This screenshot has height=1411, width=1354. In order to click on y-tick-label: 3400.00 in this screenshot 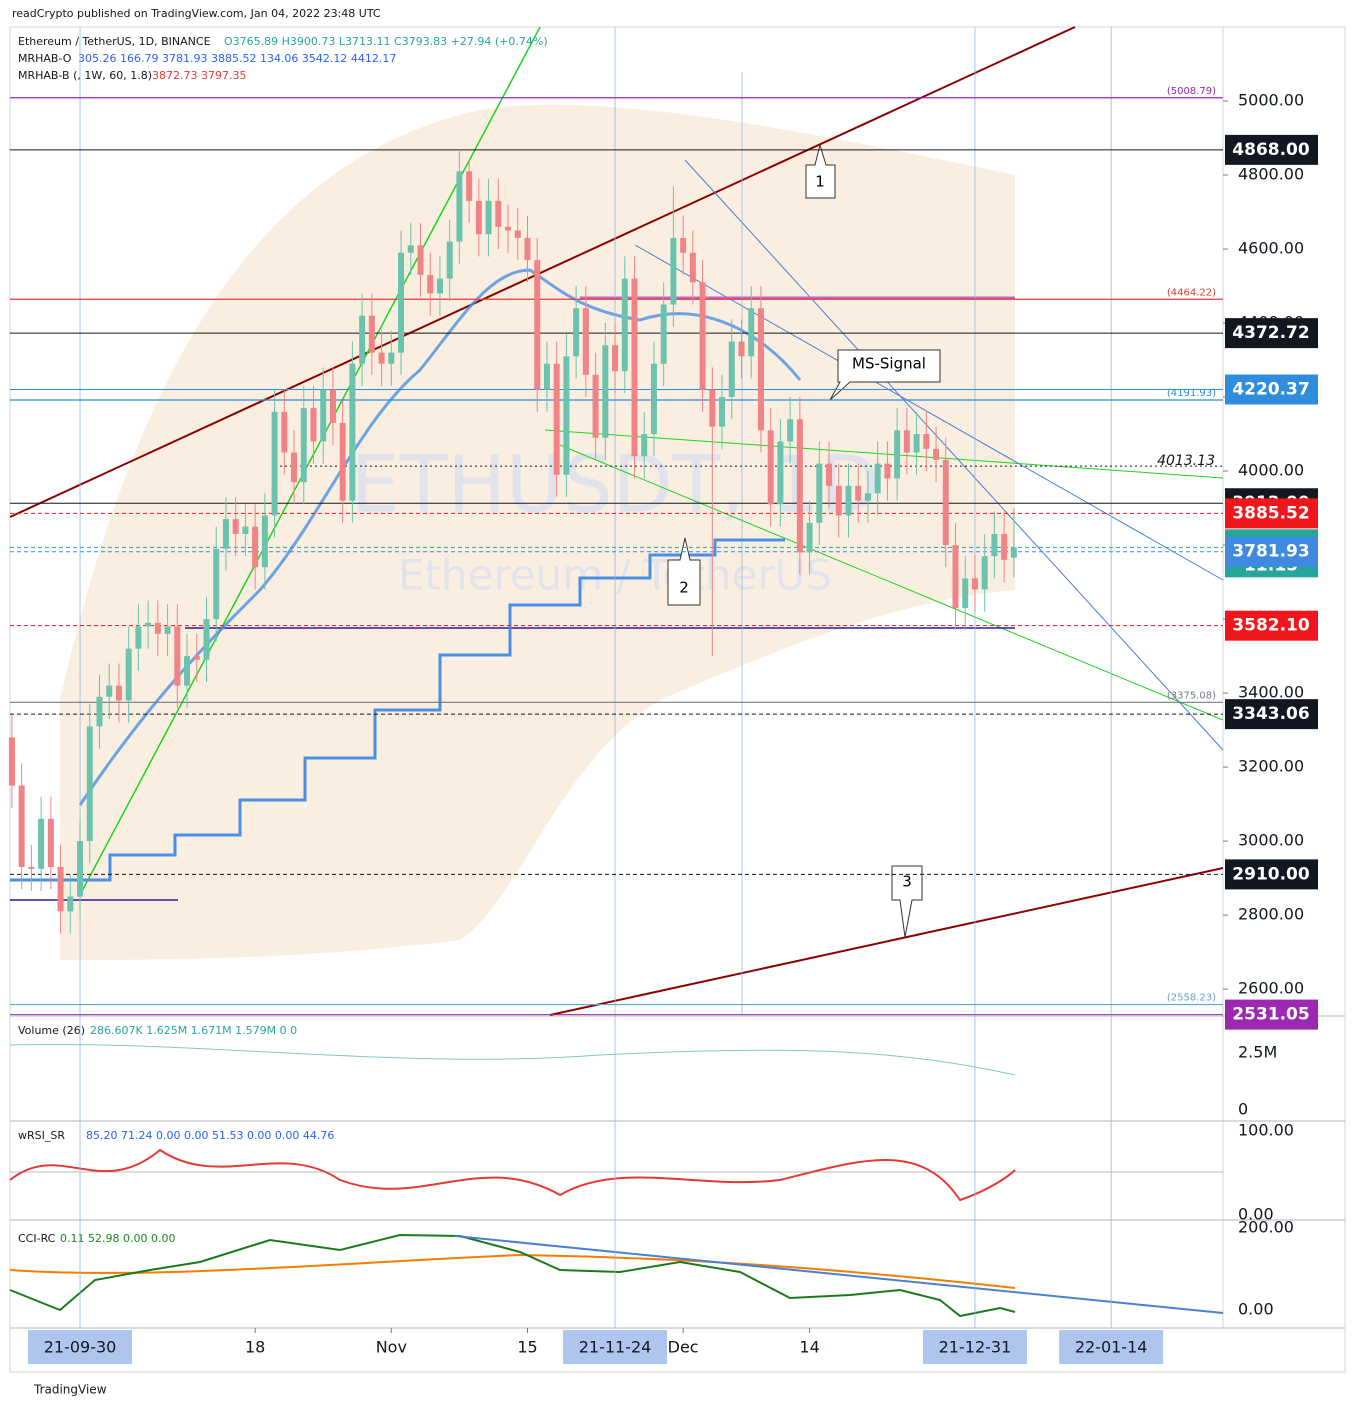, I will do `click(1271, 692)`.